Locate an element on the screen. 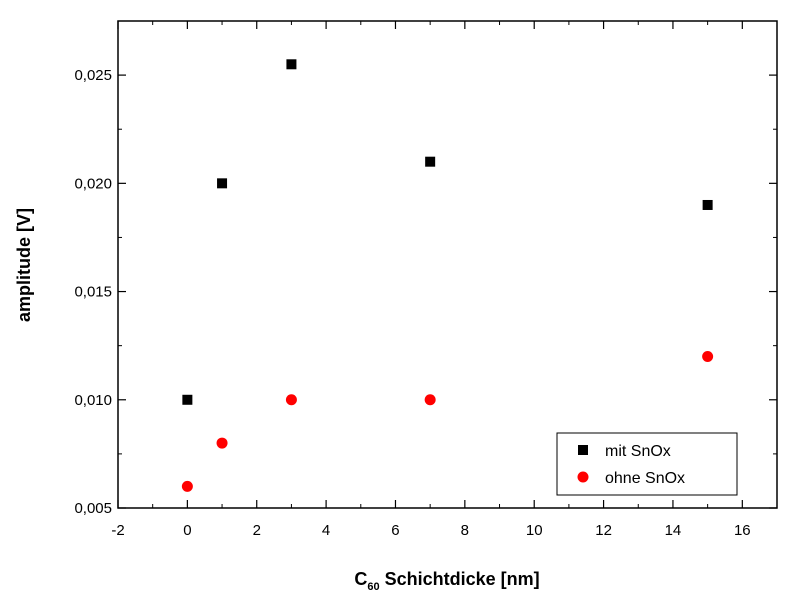 The height and width of the screenshot is (601, 810). x-axis-title-rest: Schichtdicke [nm] is located at coordinates (460, 579).